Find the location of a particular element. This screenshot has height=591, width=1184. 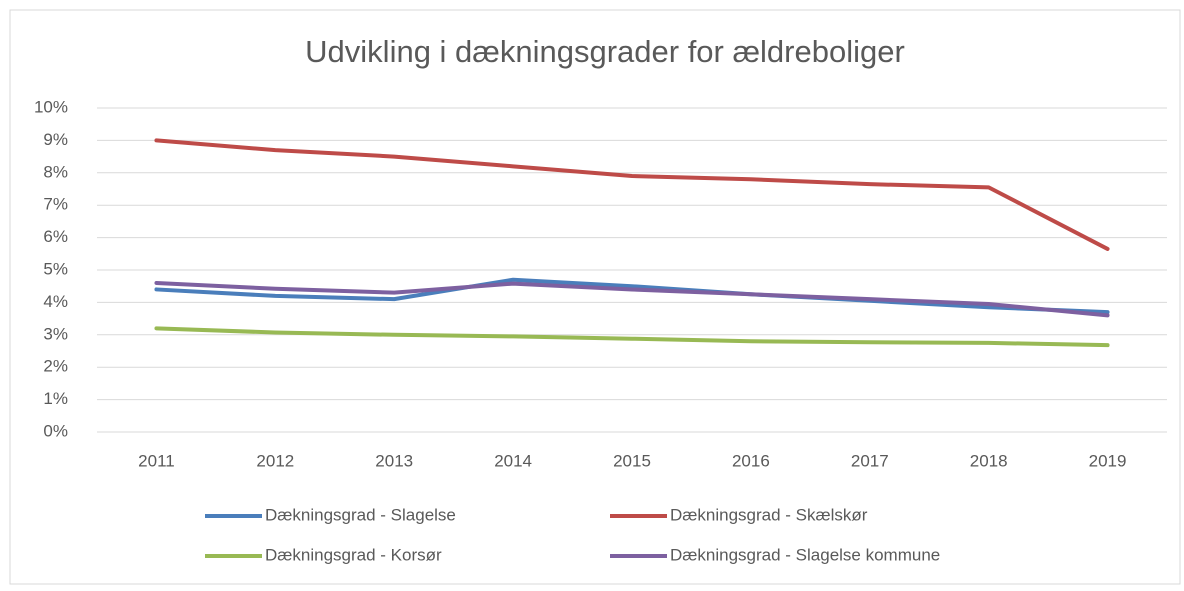

y-tick-label: 3% is located at coordinates (55, 333).